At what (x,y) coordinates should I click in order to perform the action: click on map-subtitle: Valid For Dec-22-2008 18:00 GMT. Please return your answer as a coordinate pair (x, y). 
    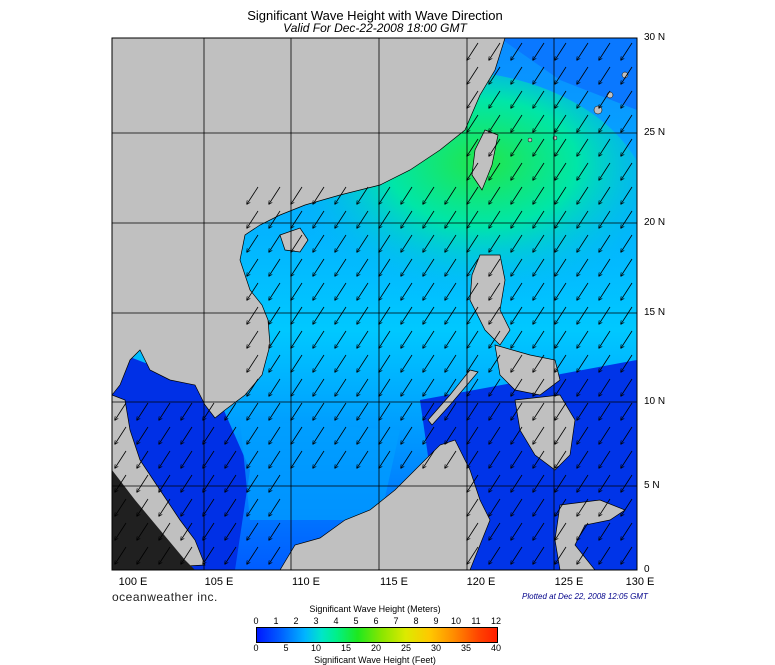
    Looking at the image, I should click on (375, 28).